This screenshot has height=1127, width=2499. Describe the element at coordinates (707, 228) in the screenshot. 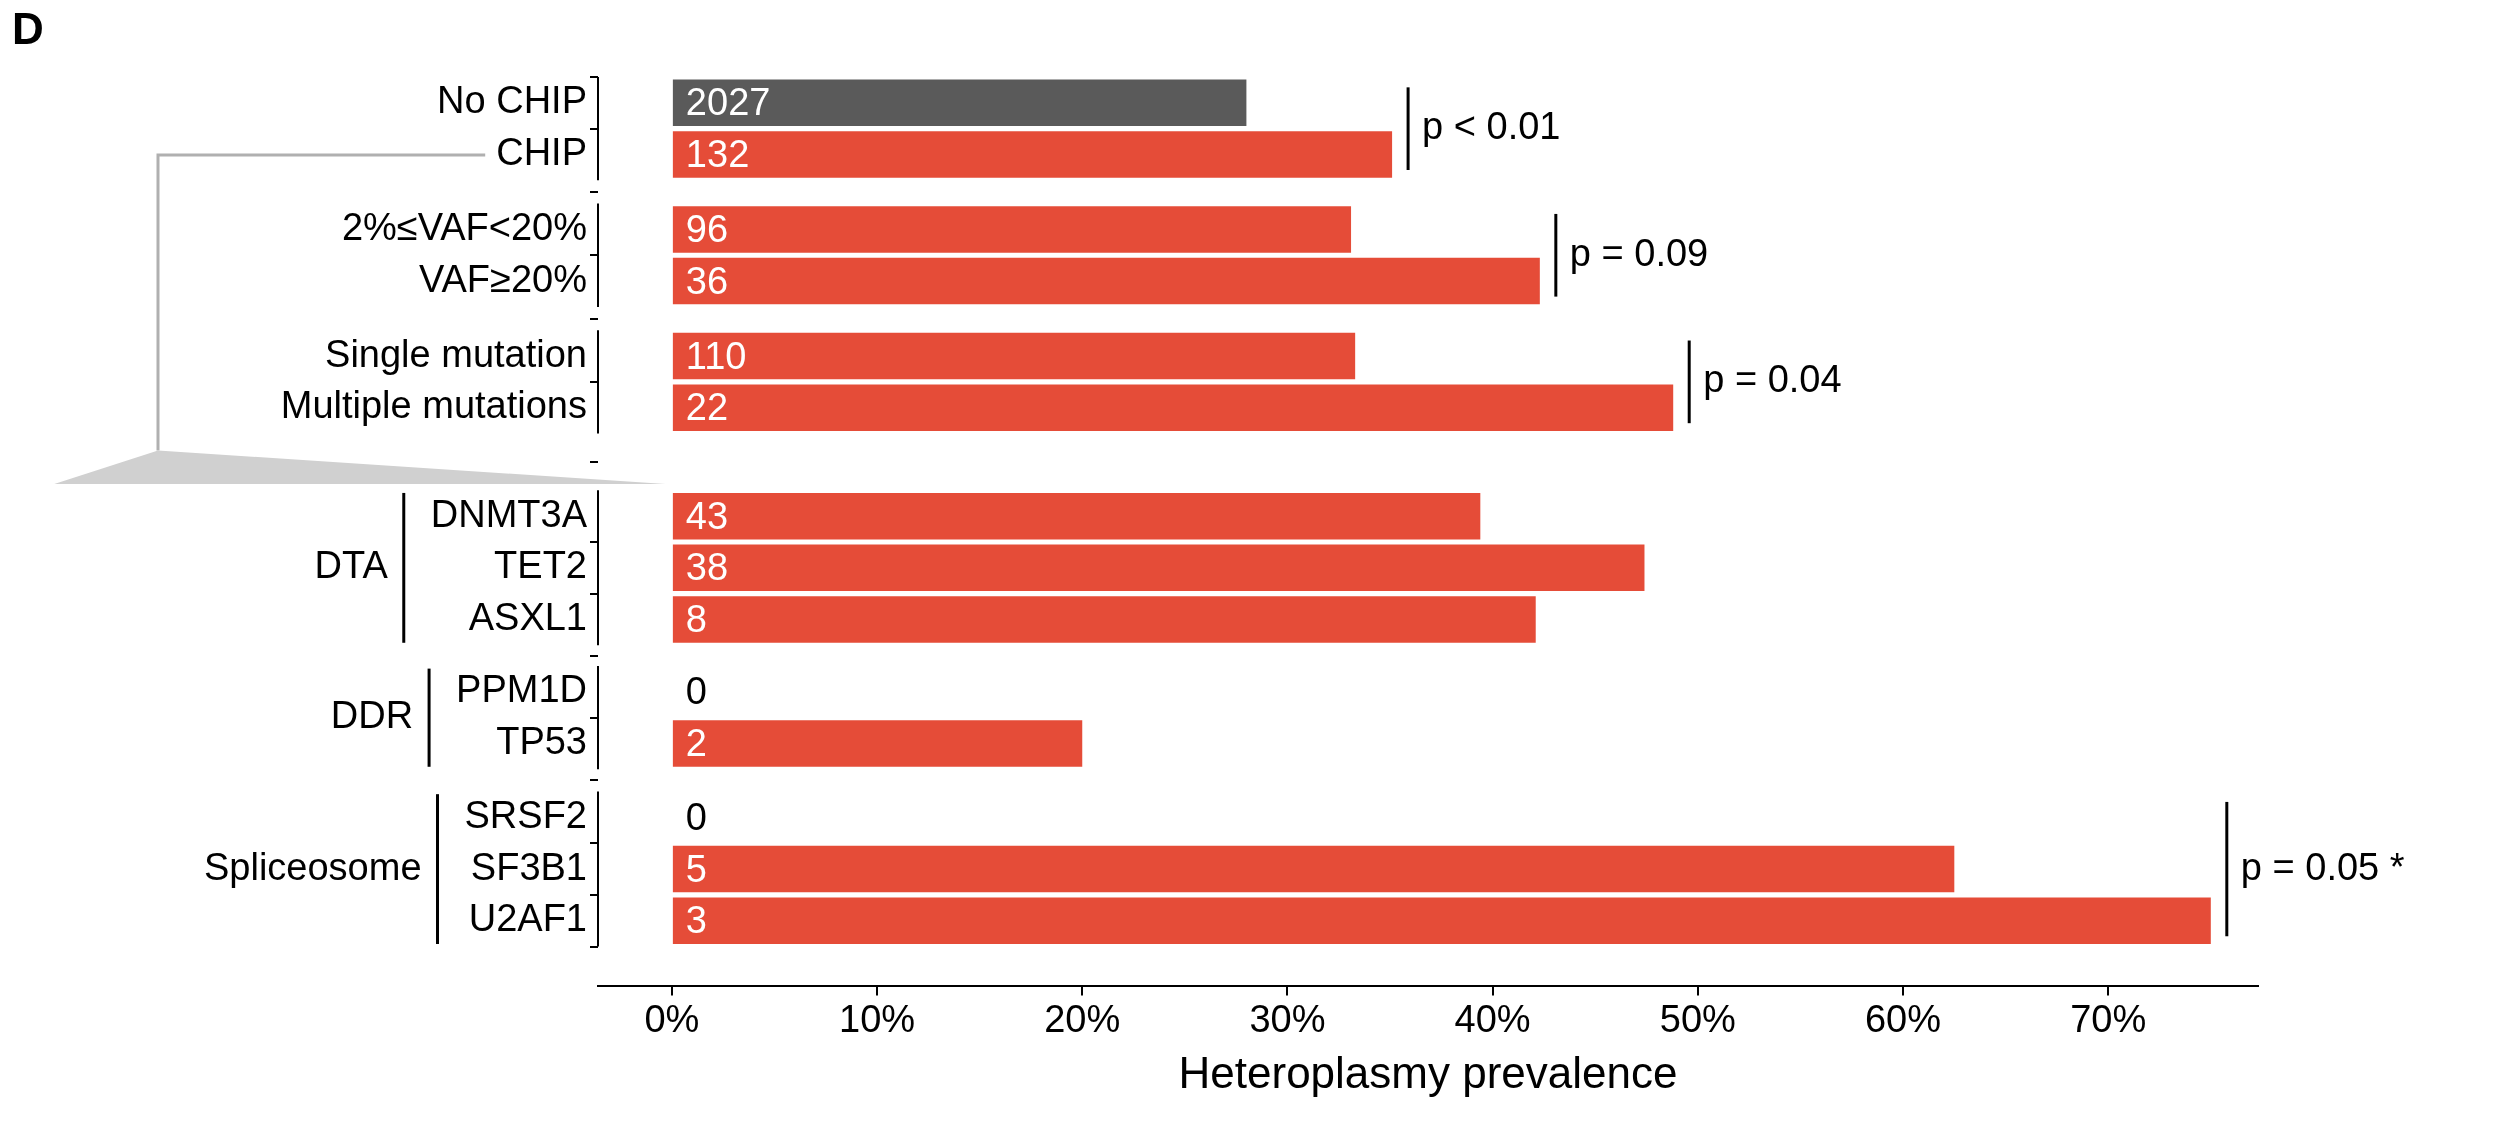

I see `annotation: 96` at that location.